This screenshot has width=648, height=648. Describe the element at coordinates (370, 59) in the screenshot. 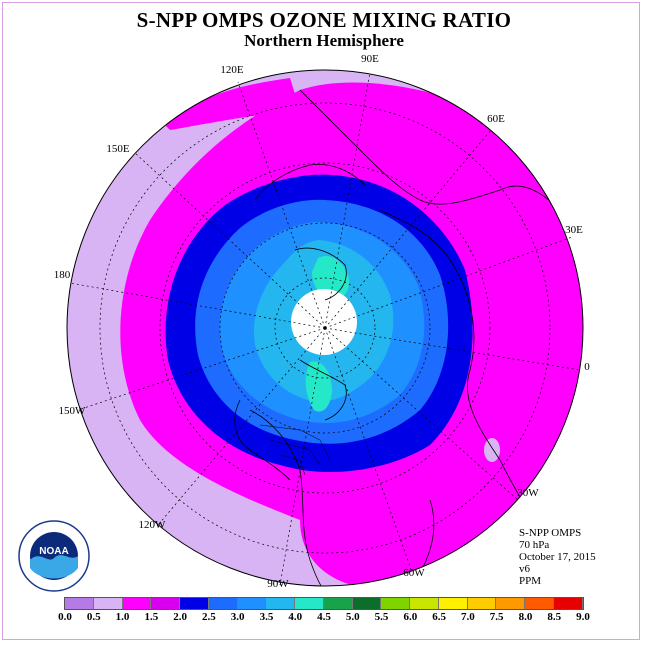

I see `lon-label-90E: 90E` at that location.